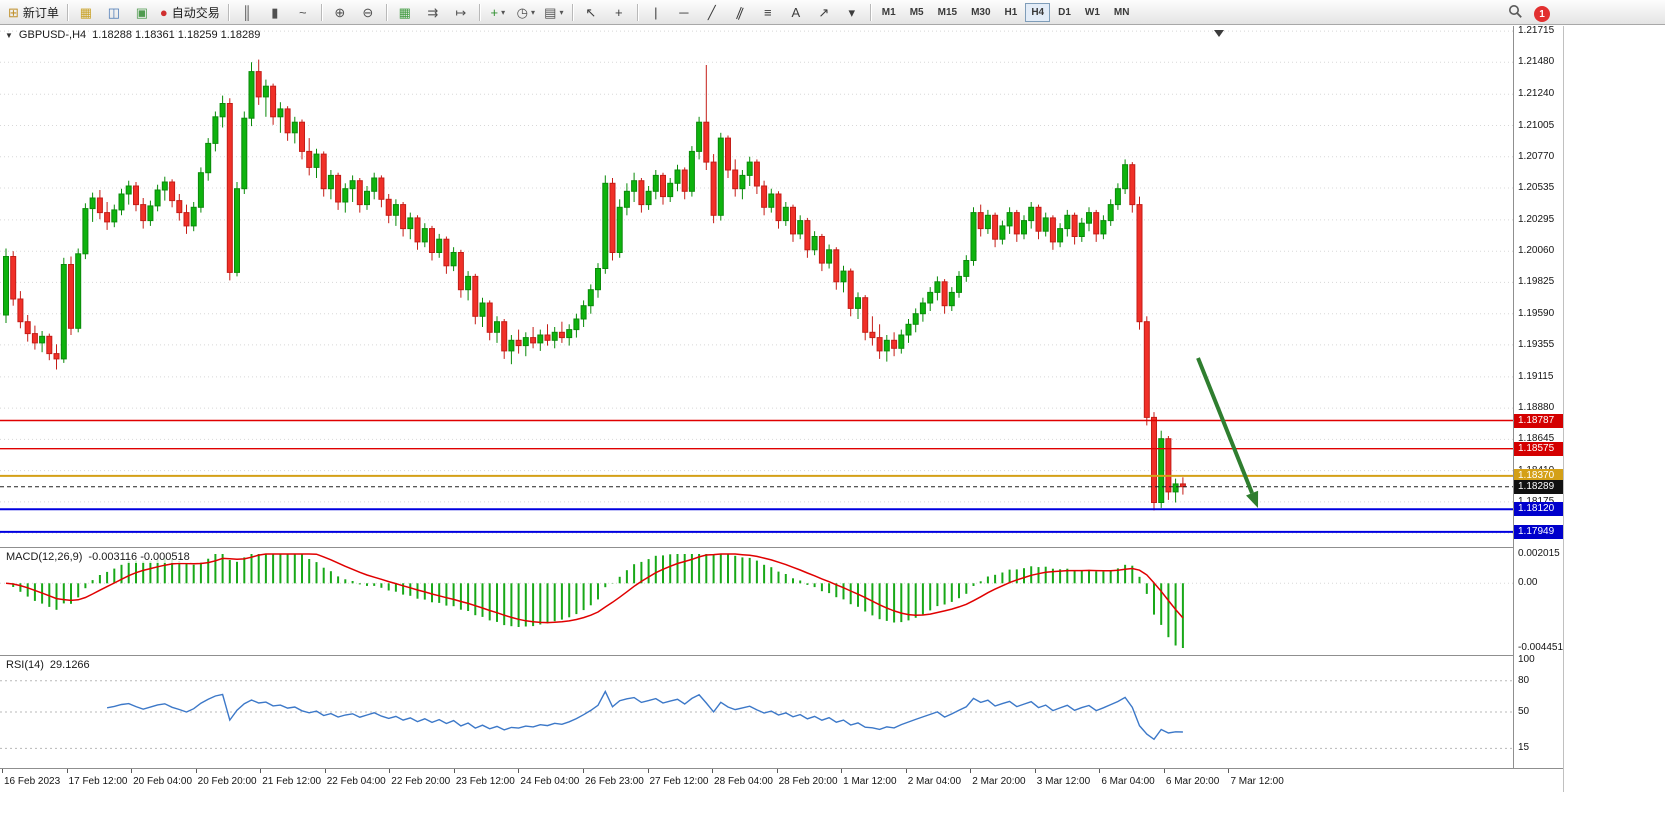  Describe the element at coordinates (981, 12) in the screenshot. I see `timeframe-m30-button: M30` at that location.